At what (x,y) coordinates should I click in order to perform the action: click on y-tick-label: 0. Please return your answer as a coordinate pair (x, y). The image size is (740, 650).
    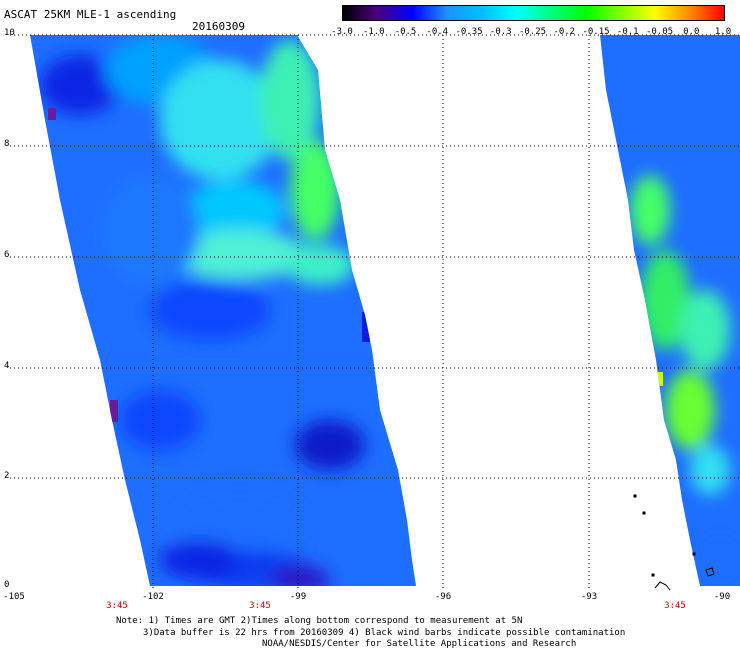
    Looking at the image, I should click on (7, 585).